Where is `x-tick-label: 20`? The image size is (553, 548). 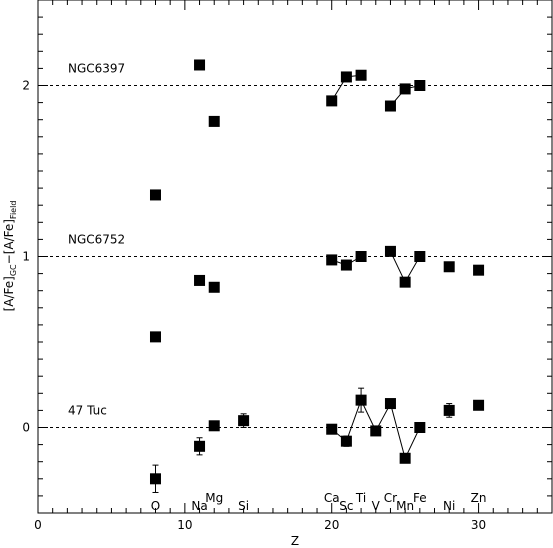
x-tick-label: 20 is located at coordinates (331, 525).